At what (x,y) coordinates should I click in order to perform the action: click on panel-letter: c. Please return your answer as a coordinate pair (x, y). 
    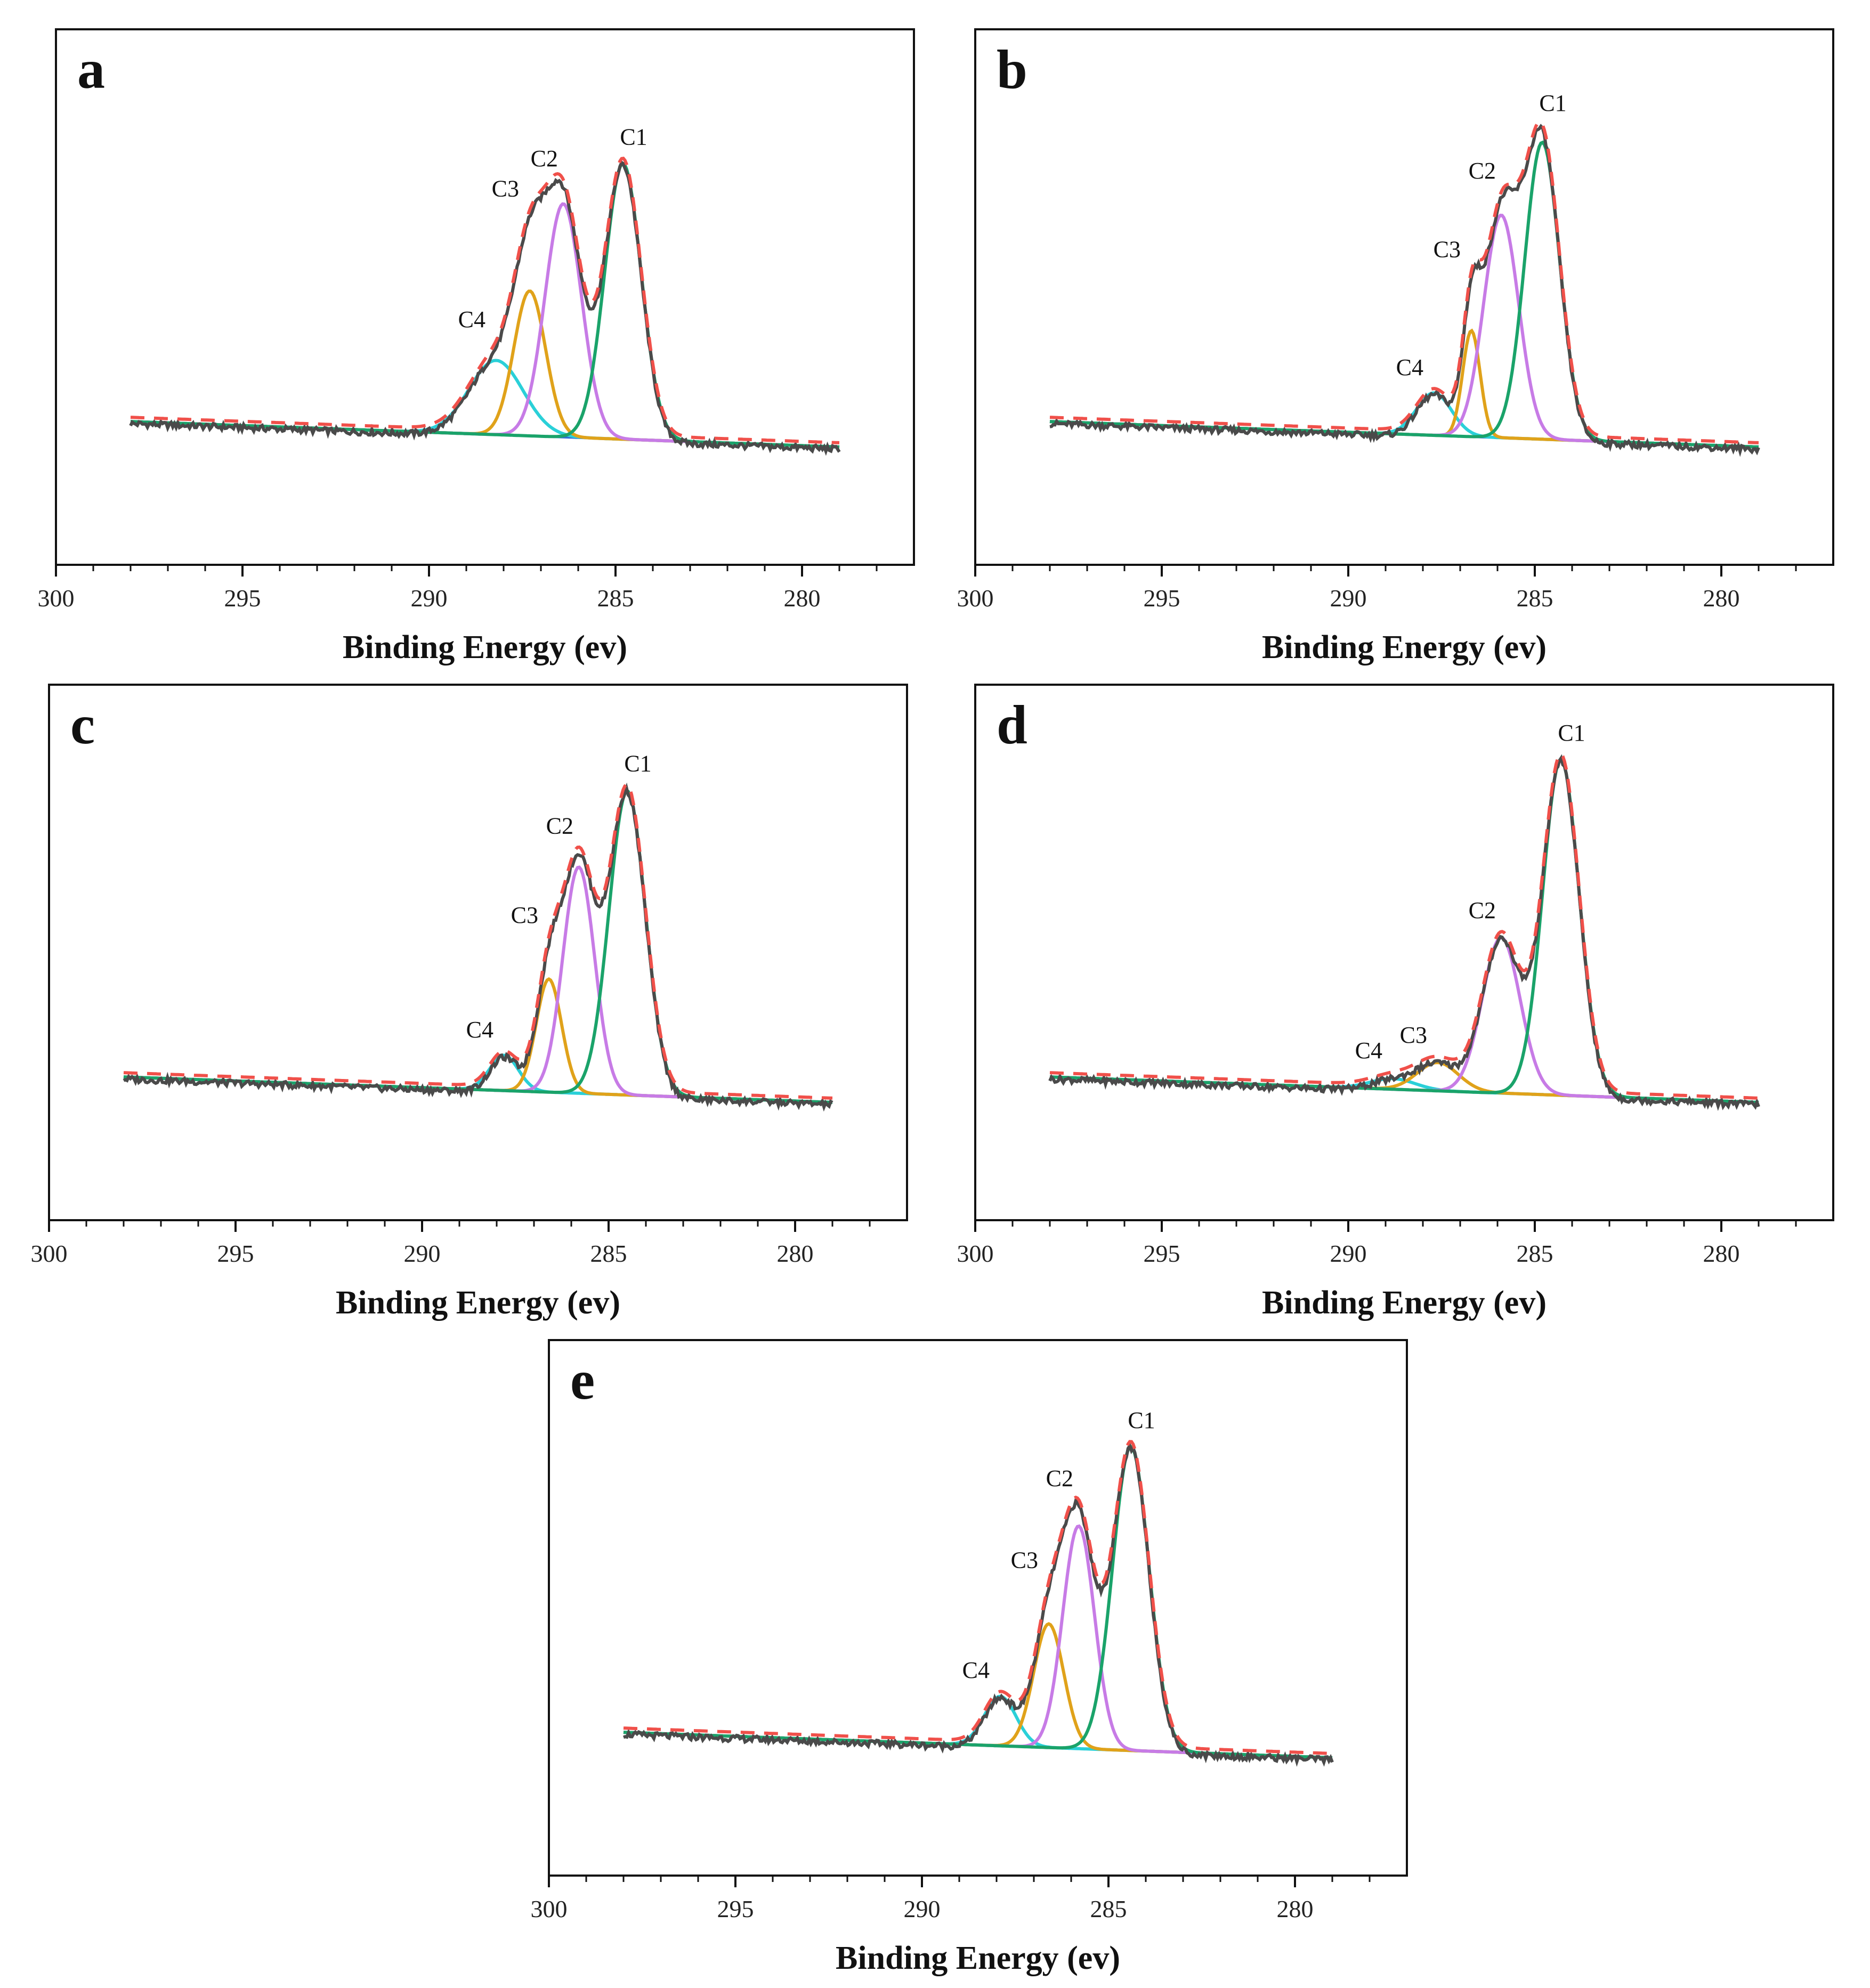
    Looking at the image, I should click on (82, 725).